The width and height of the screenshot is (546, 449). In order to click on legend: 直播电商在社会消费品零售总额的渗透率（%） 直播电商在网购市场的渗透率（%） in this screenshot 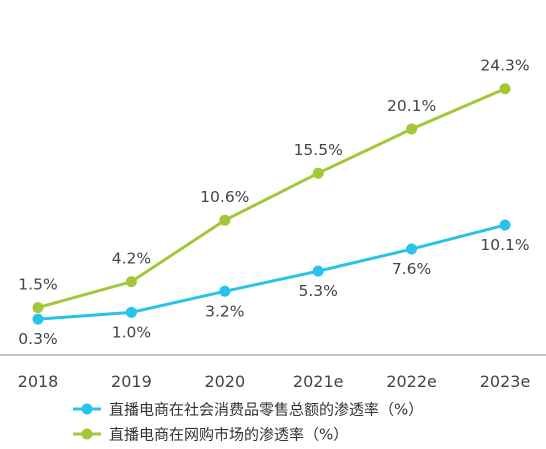, I will do `click(248, 422)`.